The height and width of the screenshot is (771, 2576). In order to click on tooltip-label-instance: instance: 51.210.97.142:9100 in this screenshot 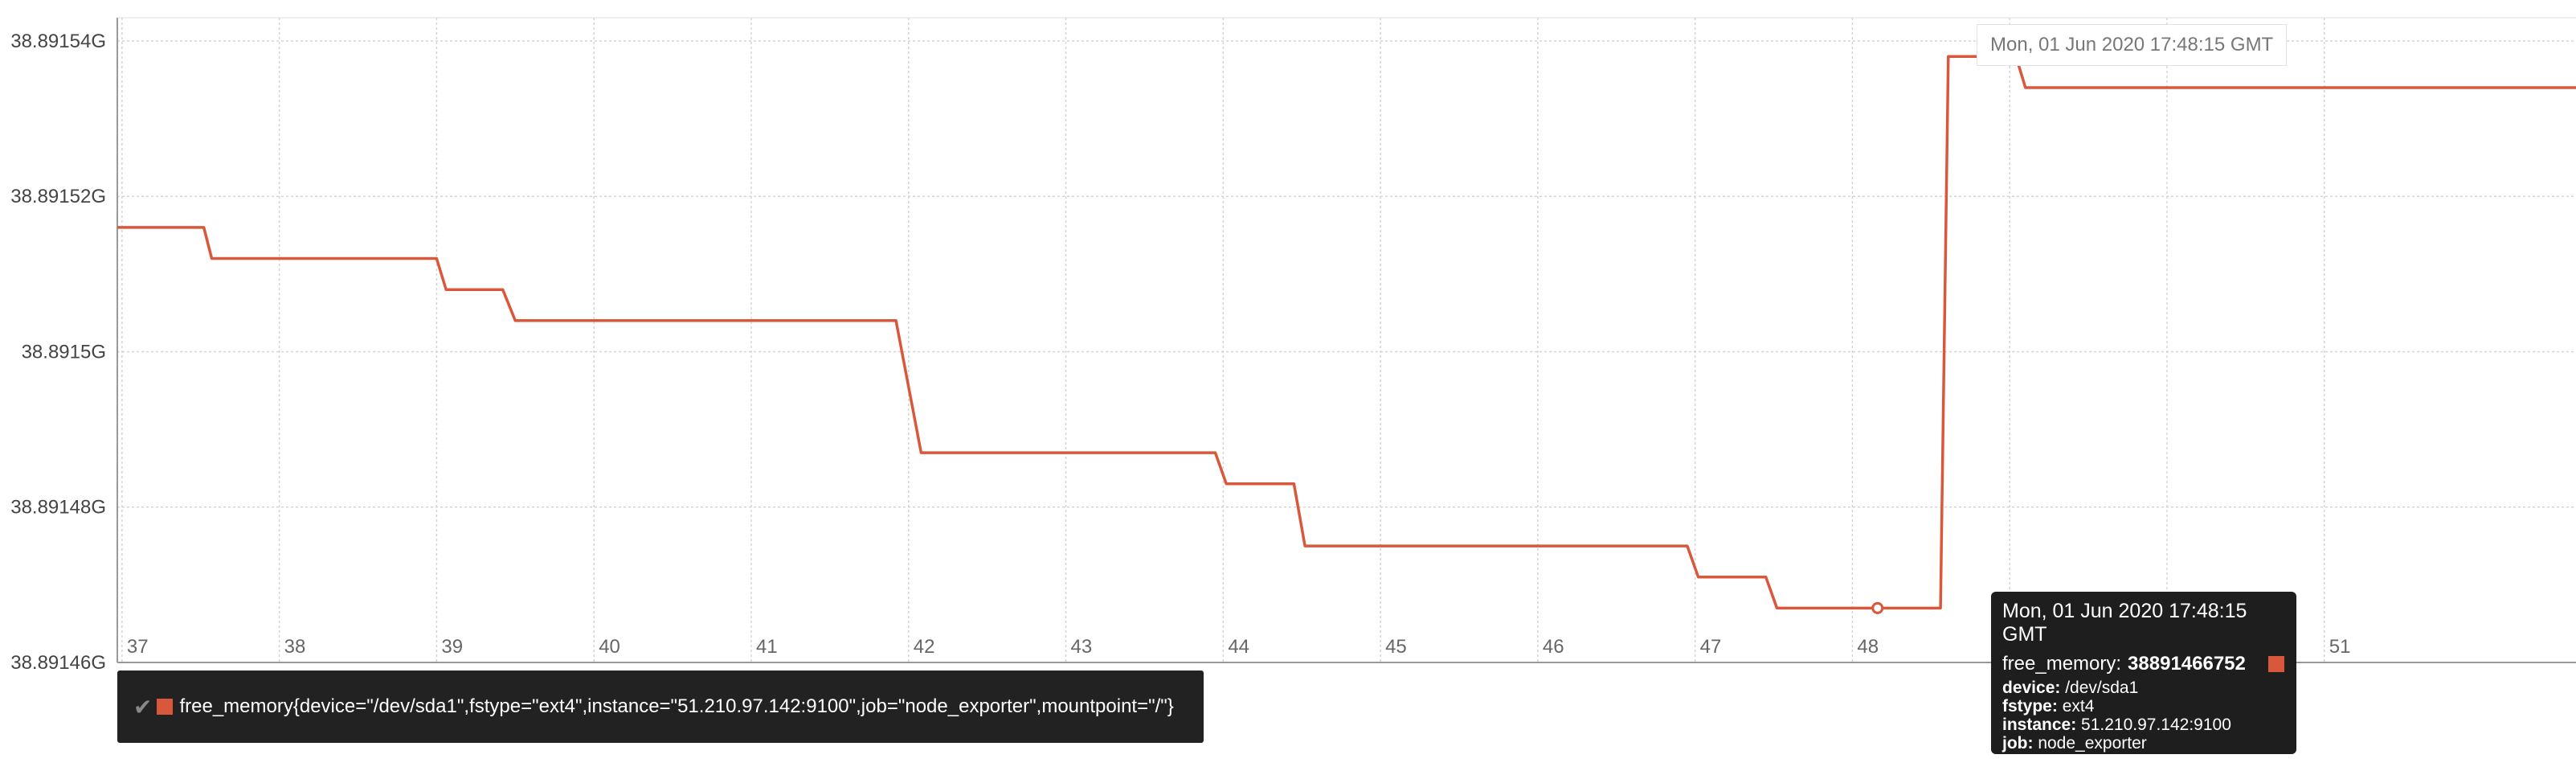, I will do `click(2143, 725)`.